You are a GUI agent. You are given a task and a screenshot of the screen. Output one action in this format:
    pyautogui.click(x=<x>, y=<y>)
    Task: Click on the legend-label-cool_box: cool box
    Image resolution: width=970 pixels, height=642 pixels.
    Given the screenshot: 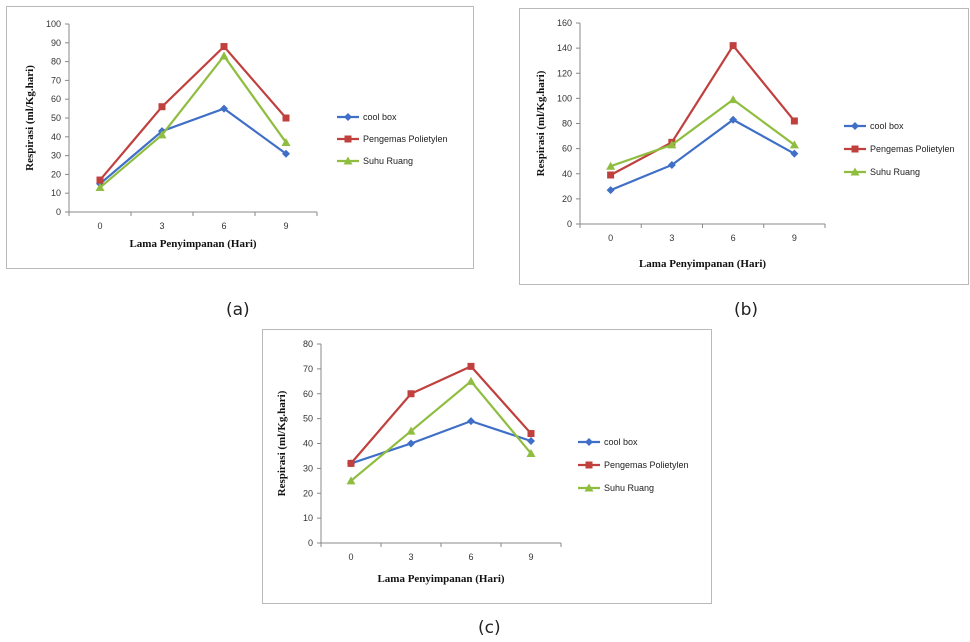 What is the action you would take?
    pyautogui.click(x=380, y=117)
    